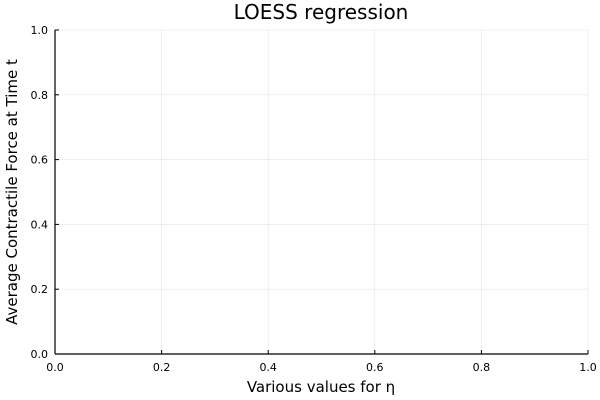 The width and height of the screenshot is (600, 400). Describe the element at coordinates (268, 367) in the screenshot. I see `x-tick-label: 0.4` at that location.